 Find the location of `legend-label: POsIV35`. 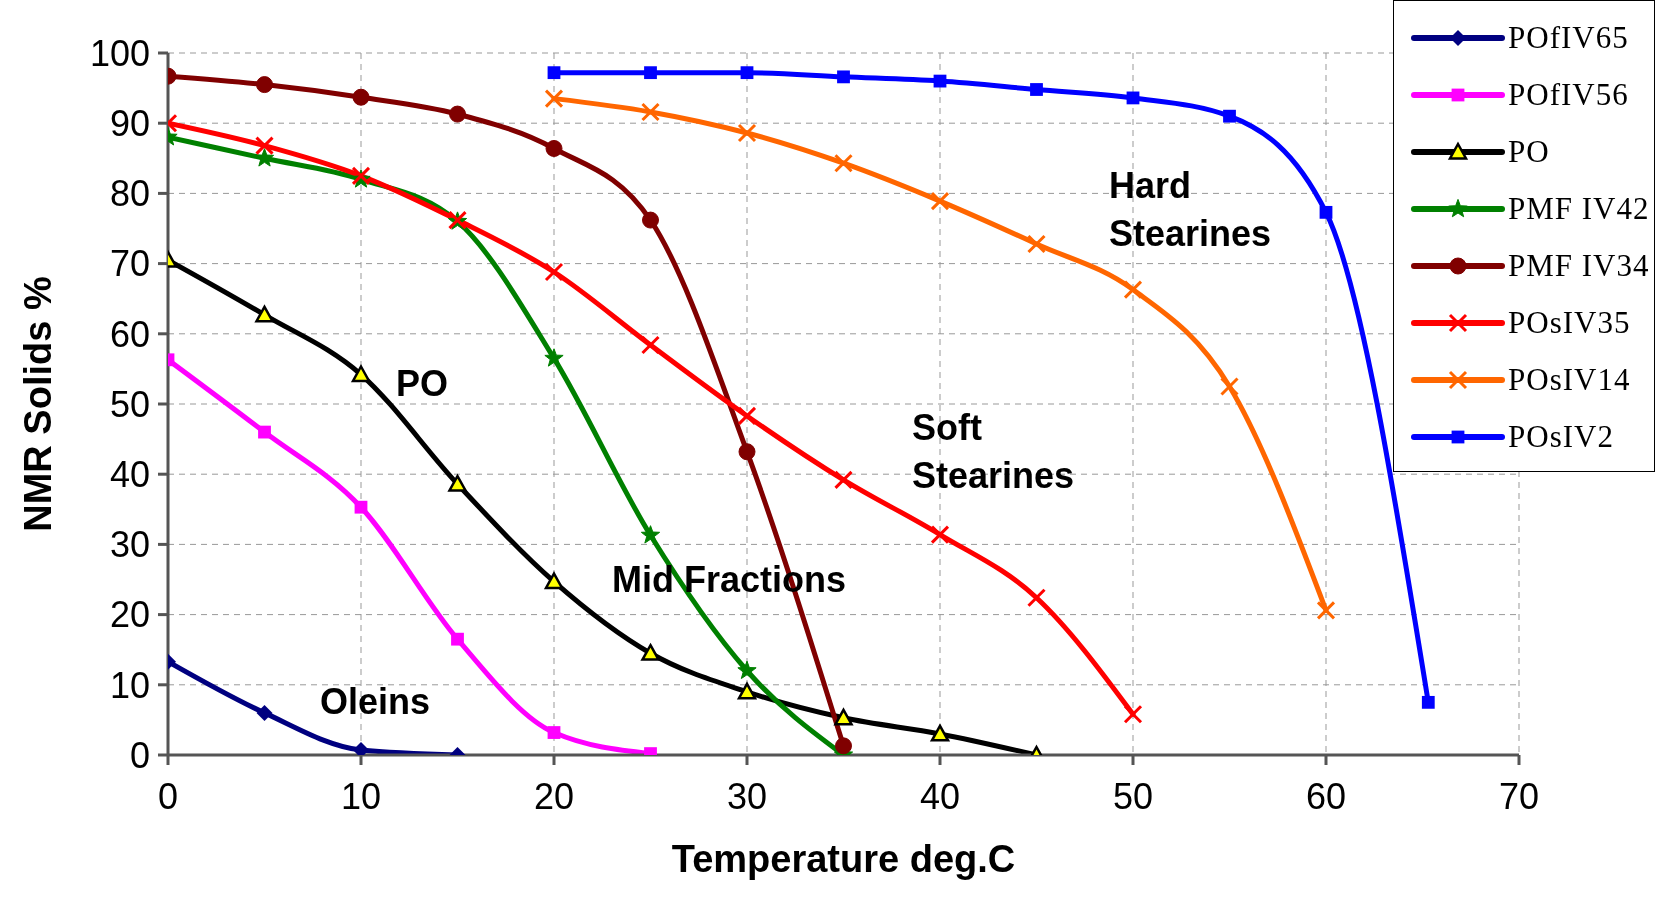

legend-label: POsIV35 is located at coordinates (1569, 322).